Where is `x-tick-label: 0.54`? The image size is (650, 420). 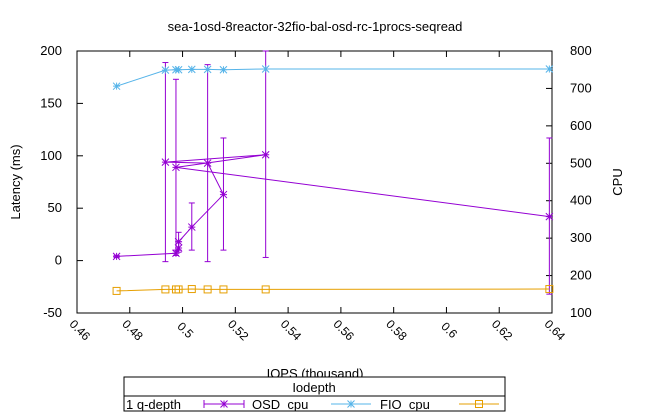 x-tick-label: 0.54 is located at coordinates (291, 330).